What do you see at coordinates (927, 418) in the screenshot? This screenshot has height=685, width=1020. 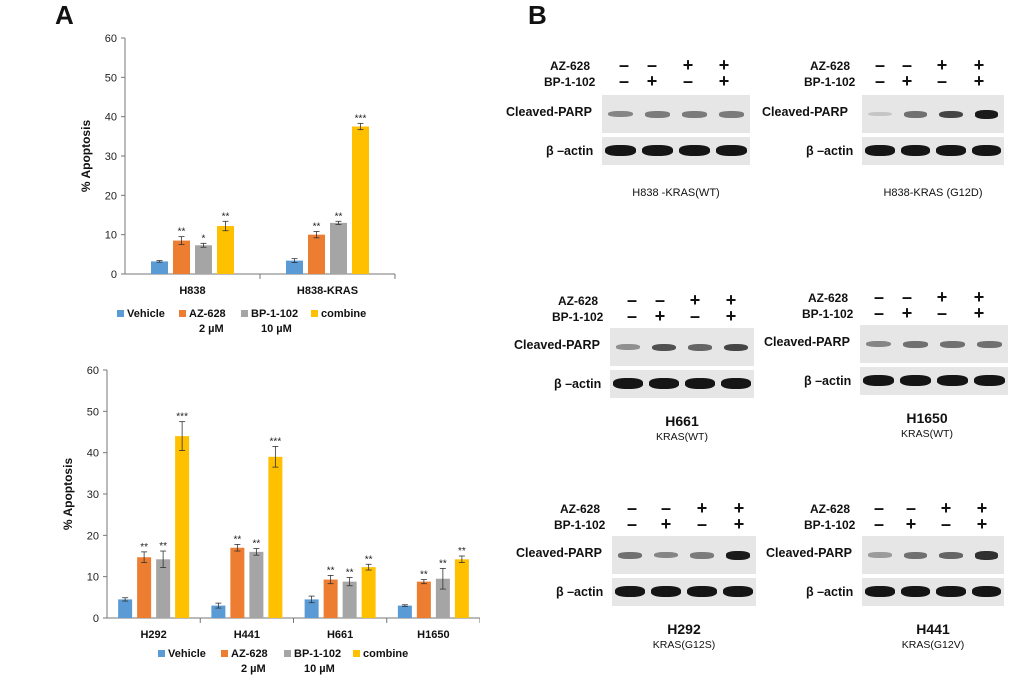 I see `cell-line-caption: H1650` at bounding box center [927, 418].